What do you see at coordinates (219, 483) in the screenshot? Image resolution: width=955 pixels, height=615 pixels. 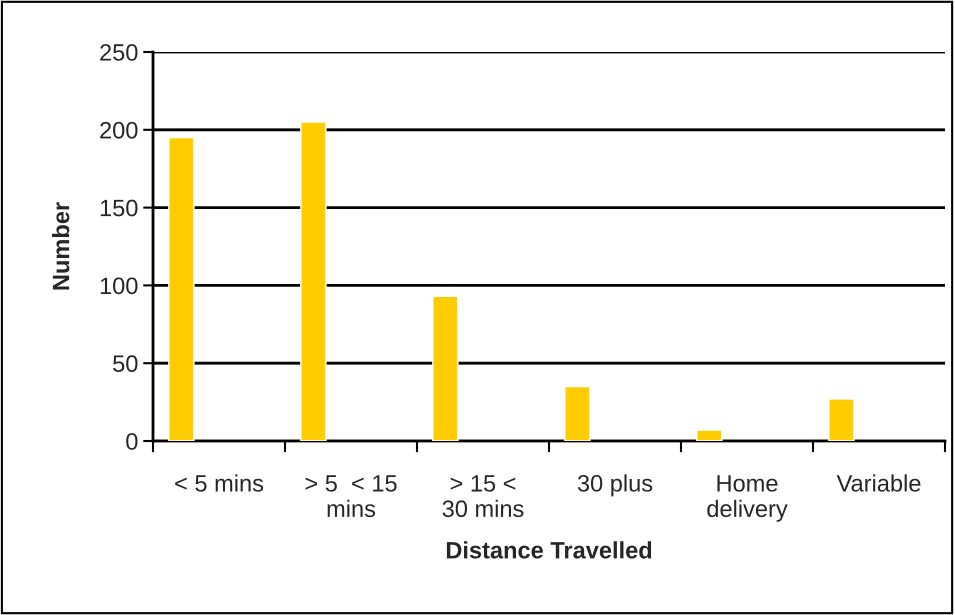 I see `x-tick-label: < 5 mins` at bounding box center [219, 483].